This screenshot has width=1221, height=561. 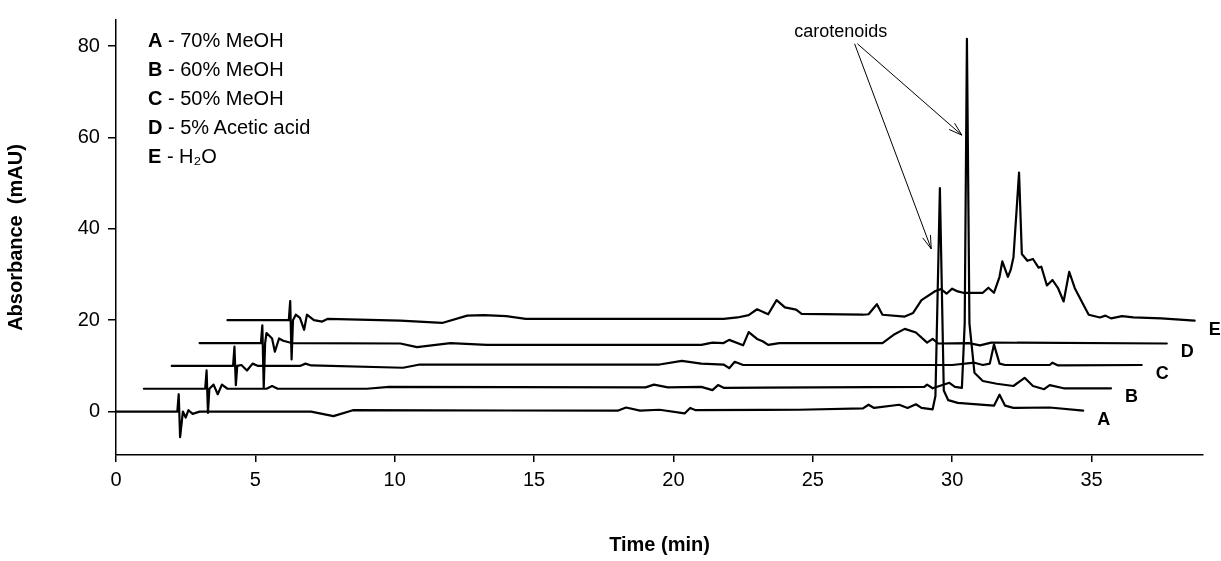 What do you see at coordinates (88, 318) in the screenshot?
I see `y-tick-label: 20` at bounding box center [88, 318].